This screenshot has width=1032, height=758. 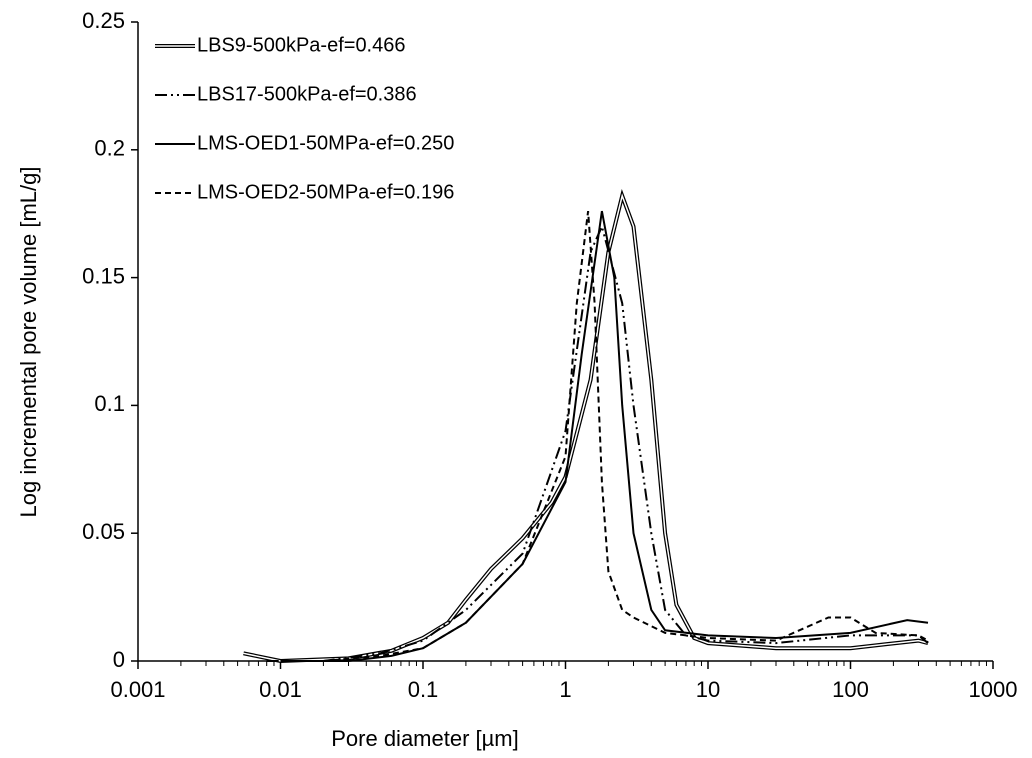 I want to click on y-tick-label: 0.05, so click(x=103, y=531).